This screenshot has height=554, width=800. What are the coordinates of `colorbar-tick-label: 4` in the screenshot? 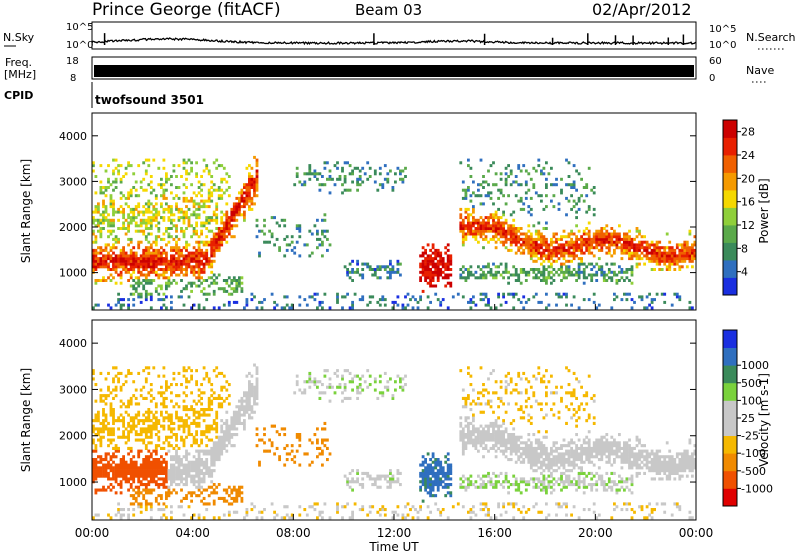 It's located at (744, 272).